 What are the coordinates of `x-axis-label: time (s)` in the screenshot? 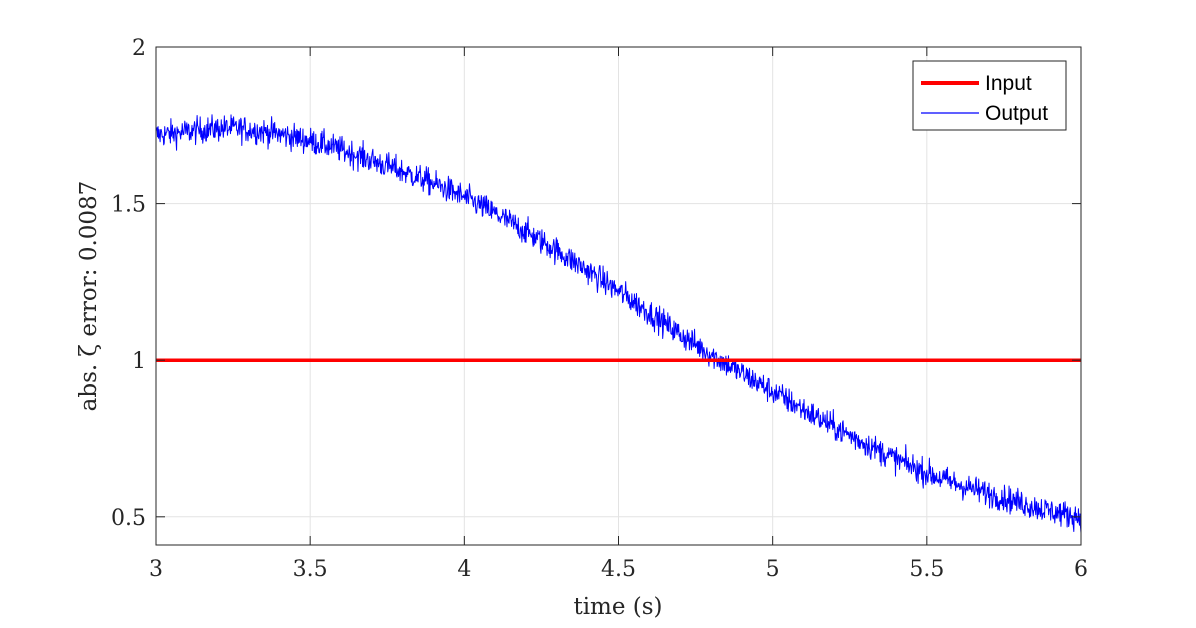 It's located at (617, 607).